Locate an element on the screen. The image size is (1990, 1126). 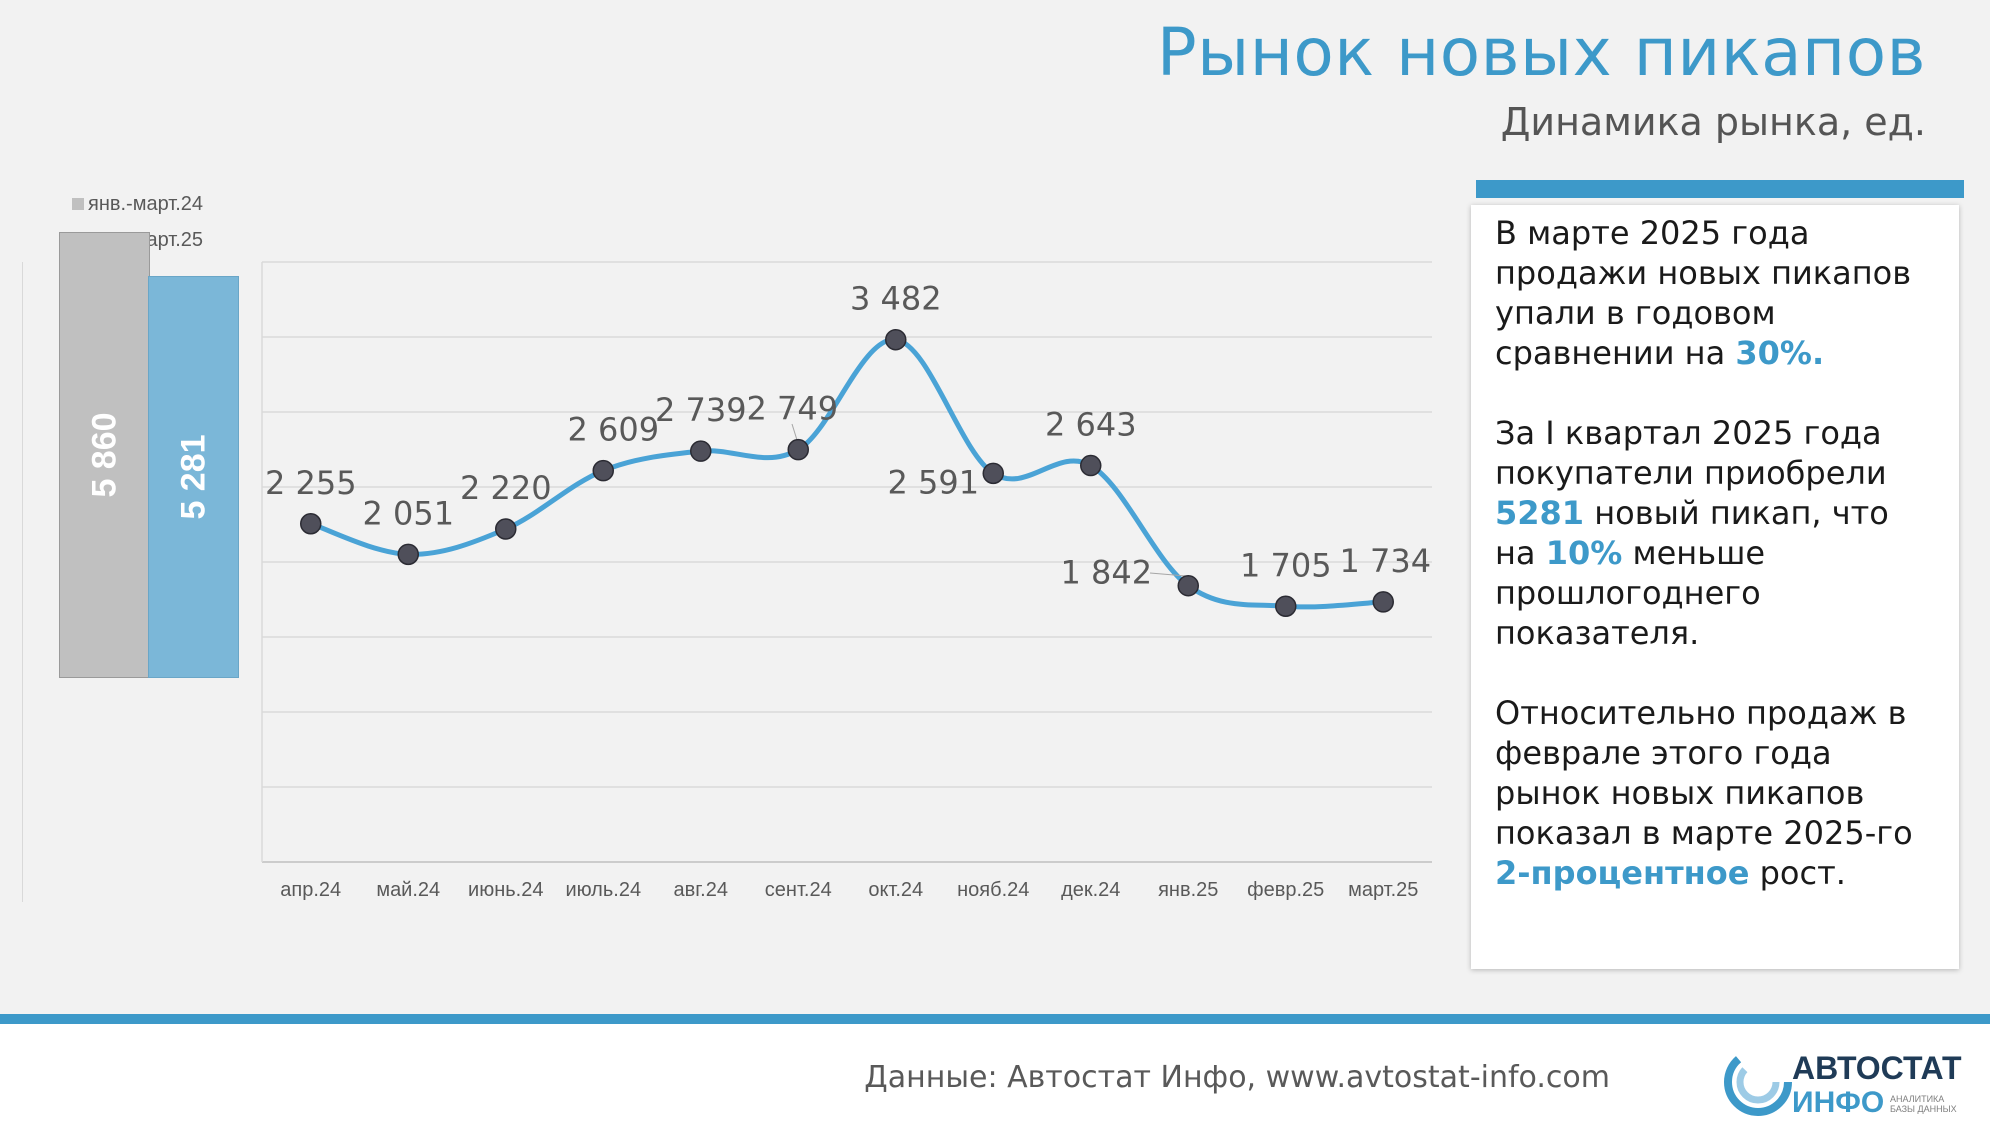
avtostat-logo: АВТОСТАТ ИНФО АНАЛИТИКА БАЗЫ ДАННЫХ is located at coordinates (1845, 1082).